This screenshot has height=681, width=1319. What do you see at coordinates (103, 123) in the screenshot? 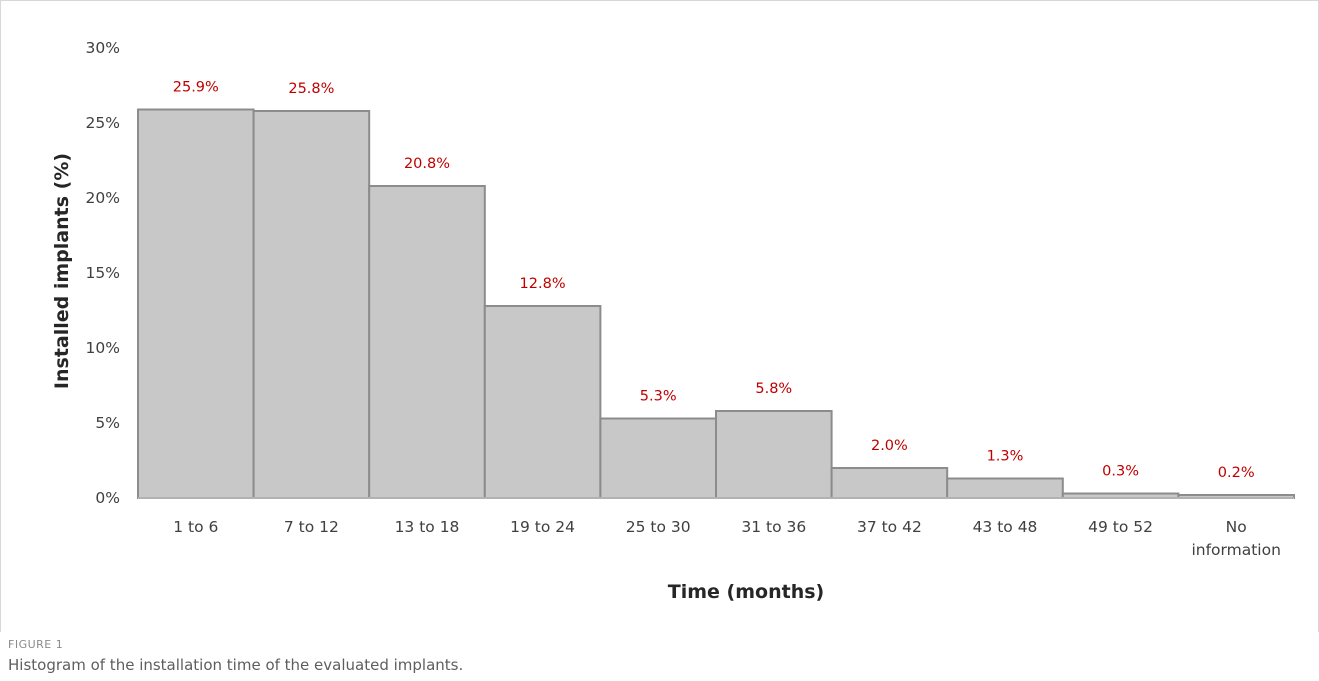
I see `y-tick-label: 25%` at bounding box center [103, 123].